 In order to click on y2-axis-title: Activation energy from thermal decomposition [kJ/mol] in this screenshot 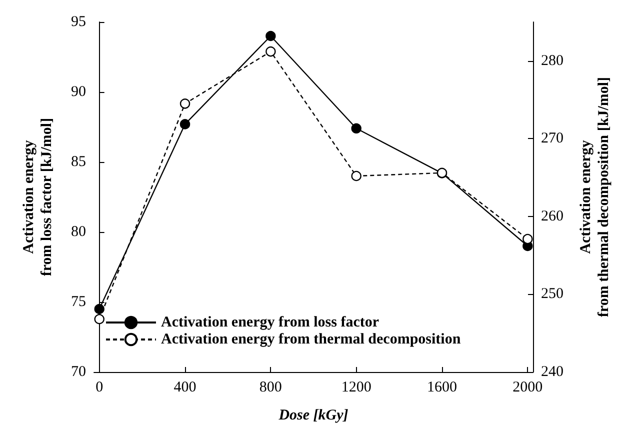, I will do `click(595, 197)`.